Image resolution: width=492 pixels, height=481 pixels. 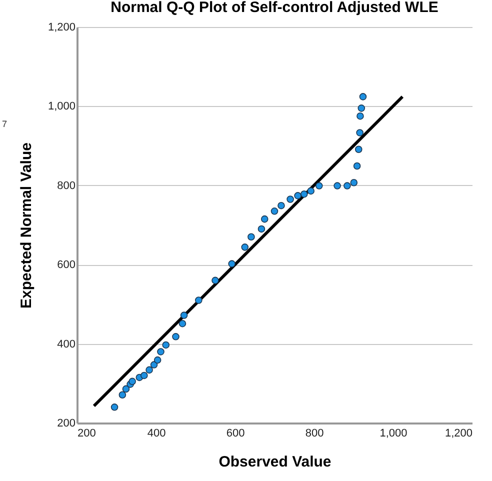 I want to click on y-tick-label: 400, so click(x=66, y=344).